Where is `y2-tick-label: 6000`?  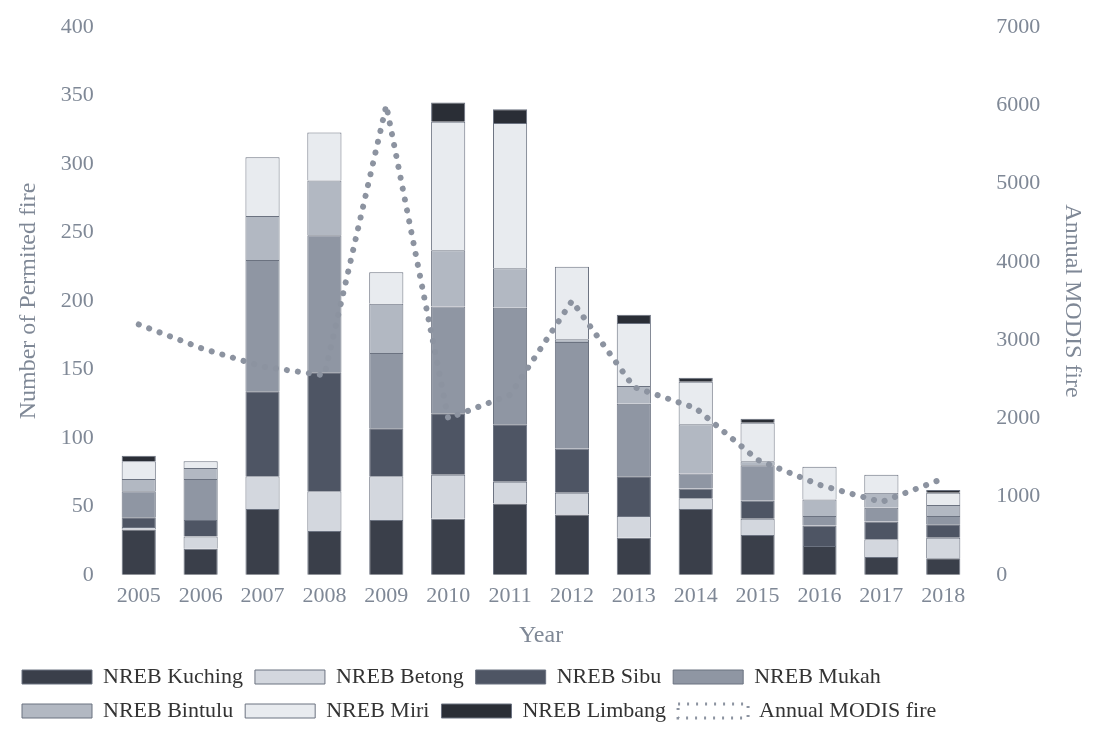
y2-tick-label: 6000 is located at coordinates (1018, 104).